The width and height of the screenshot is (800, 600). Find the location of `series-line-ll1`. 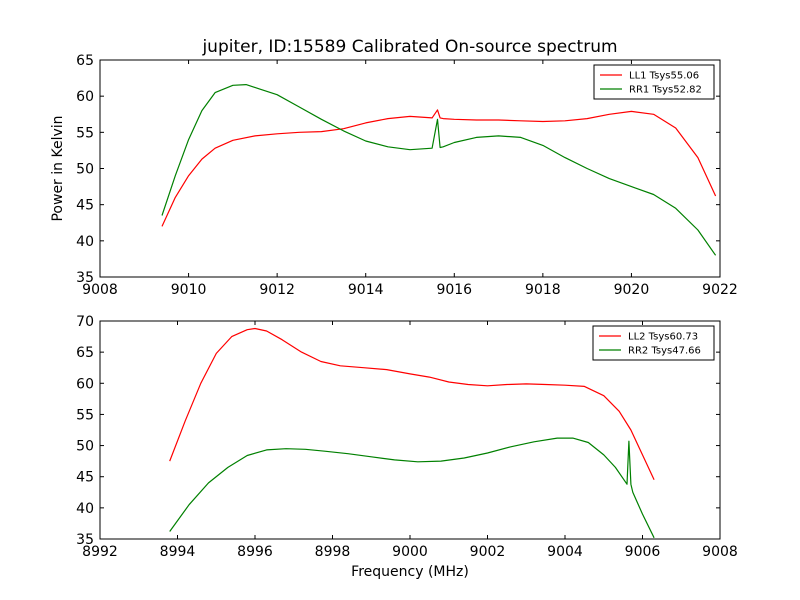

series-line-ll1 is located at coordinates (439, 168).